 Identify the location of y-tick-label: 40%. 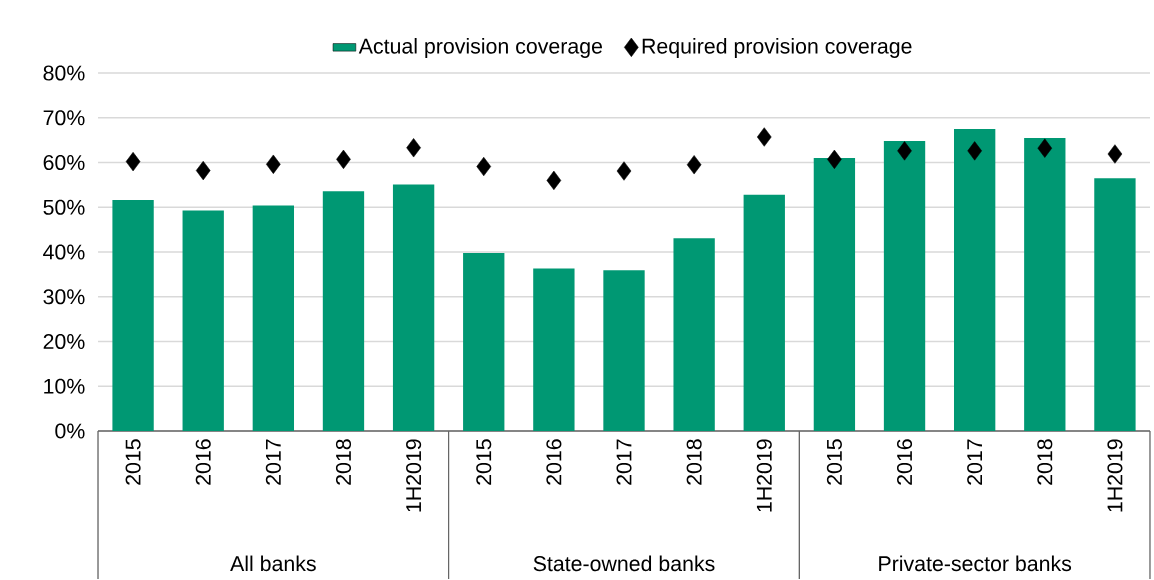
(64, 252).